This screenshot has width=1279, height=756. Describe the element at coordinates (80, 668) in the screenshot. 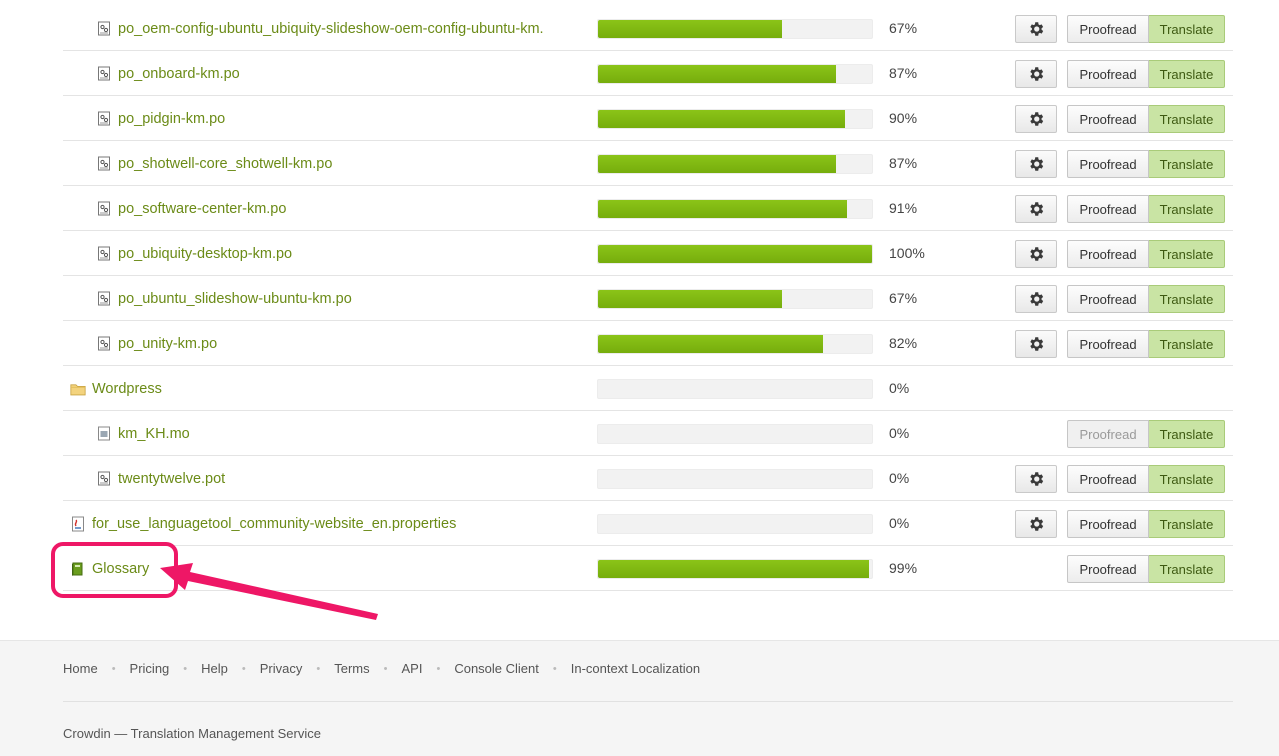

I see `footer-link-home: Home` at that location.